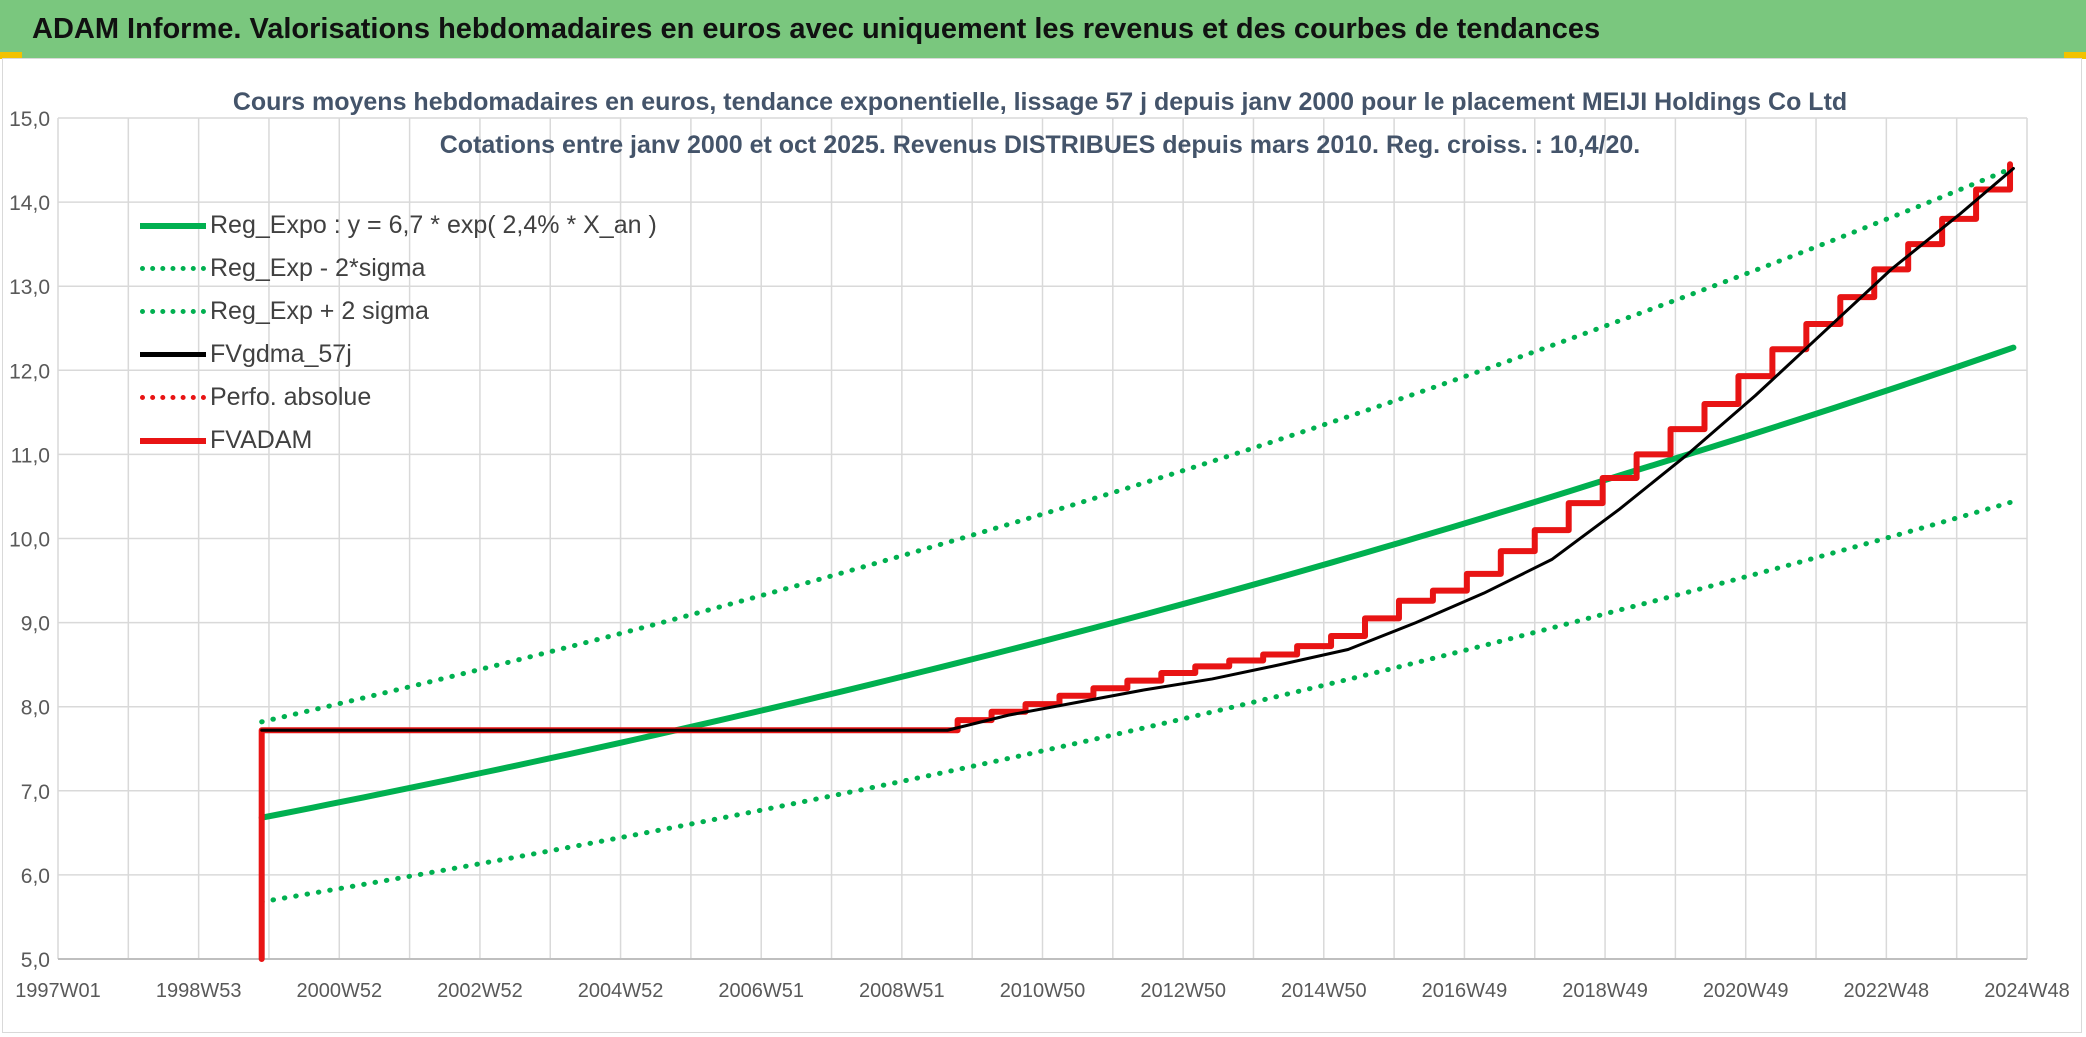 The image size is (2086, 1037). What do you see at coordinates (11, 55) in the screenshot?
I see `corner-accent-left` at bounding box center [11, 55].